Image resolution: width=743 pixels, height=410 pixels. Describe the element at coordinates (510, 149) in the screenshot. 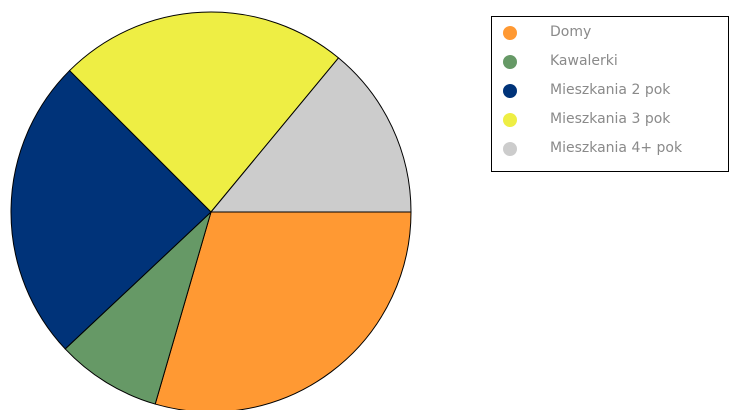

I see `legend-swatch-mieszkania-4-pok` at that location.